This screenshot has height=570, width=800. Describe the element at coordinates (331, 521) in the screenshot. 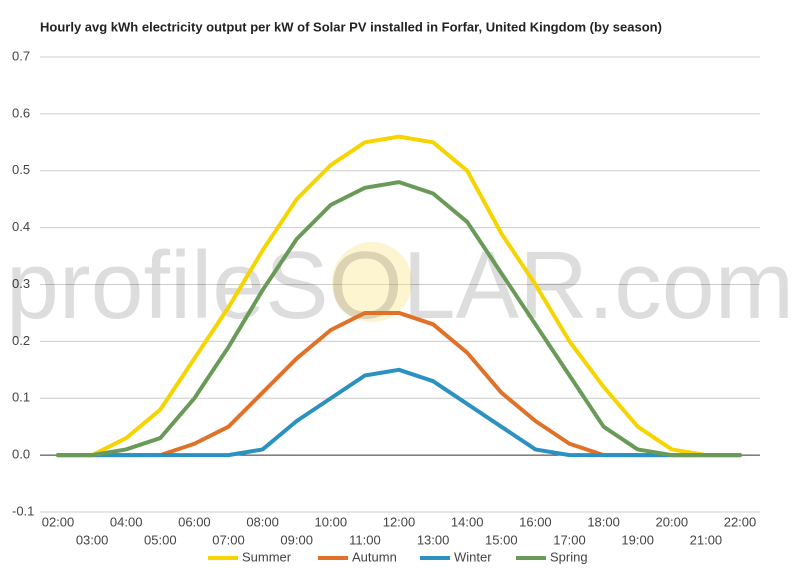

I see `x-tick-label: 10:00` at that location.